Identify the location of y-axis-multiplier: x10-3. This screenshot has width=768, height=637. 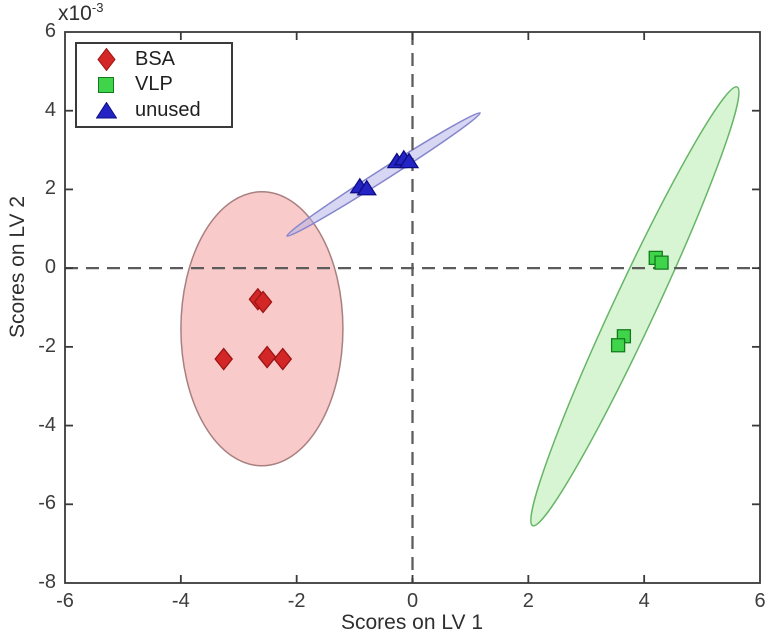
(80, 13).